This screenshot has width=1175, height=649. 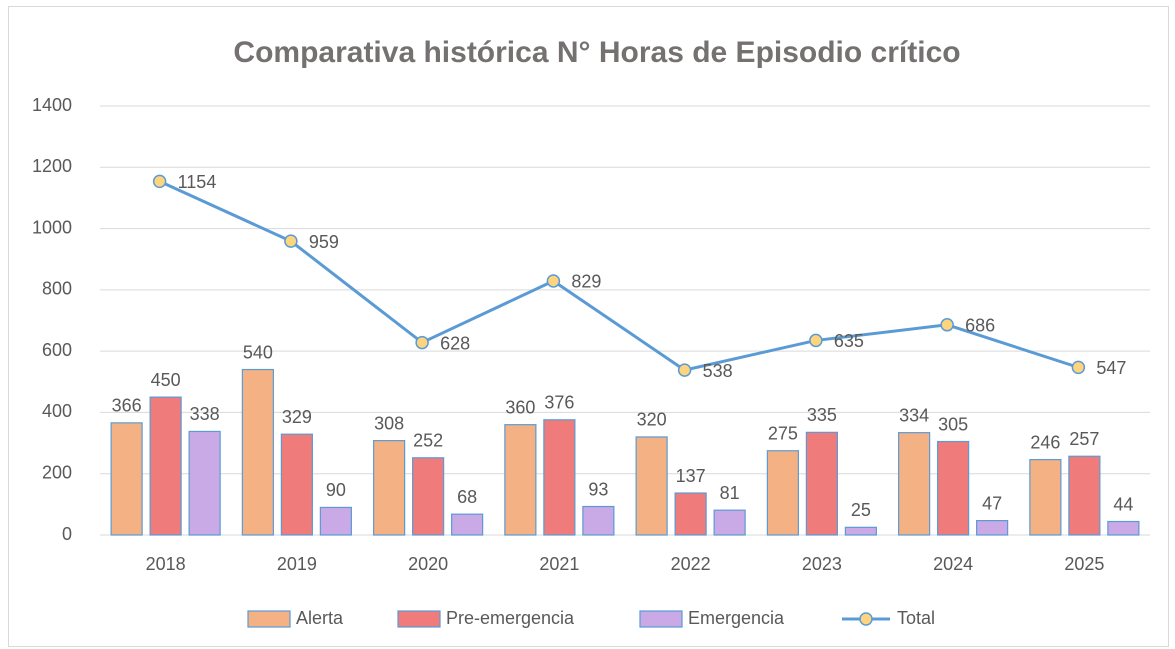 I want to click on data-label: 68, so click(x=467, y=497).